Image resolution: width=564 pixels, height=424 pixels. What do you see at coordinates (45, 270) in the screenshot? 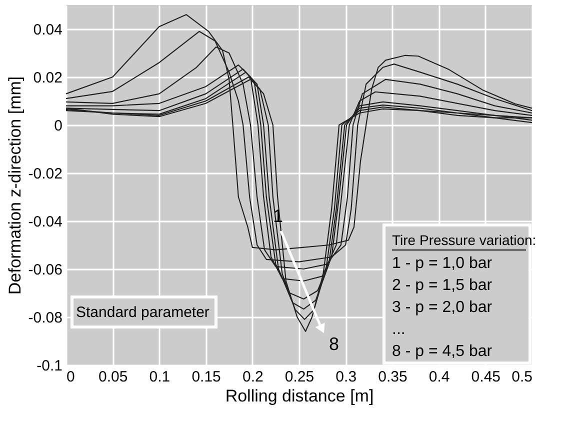
I see `y-tick-label: -0.06` at bounding box center [45, 270].